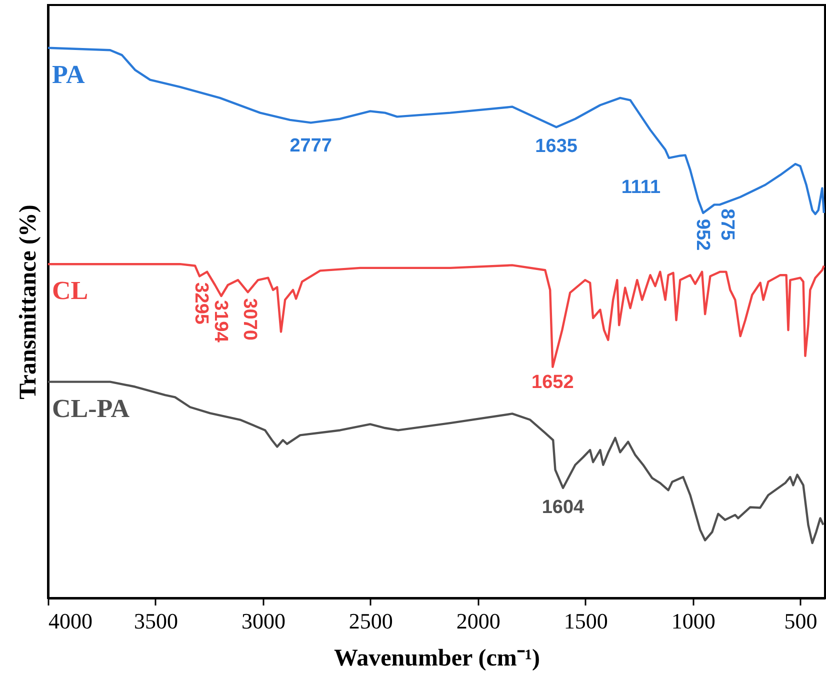 The height and width of the screenshot is (693, 826). Describe the element at coordinates (478, 621) in the screenshot. I see `x-tick-label: 2000` at that location.